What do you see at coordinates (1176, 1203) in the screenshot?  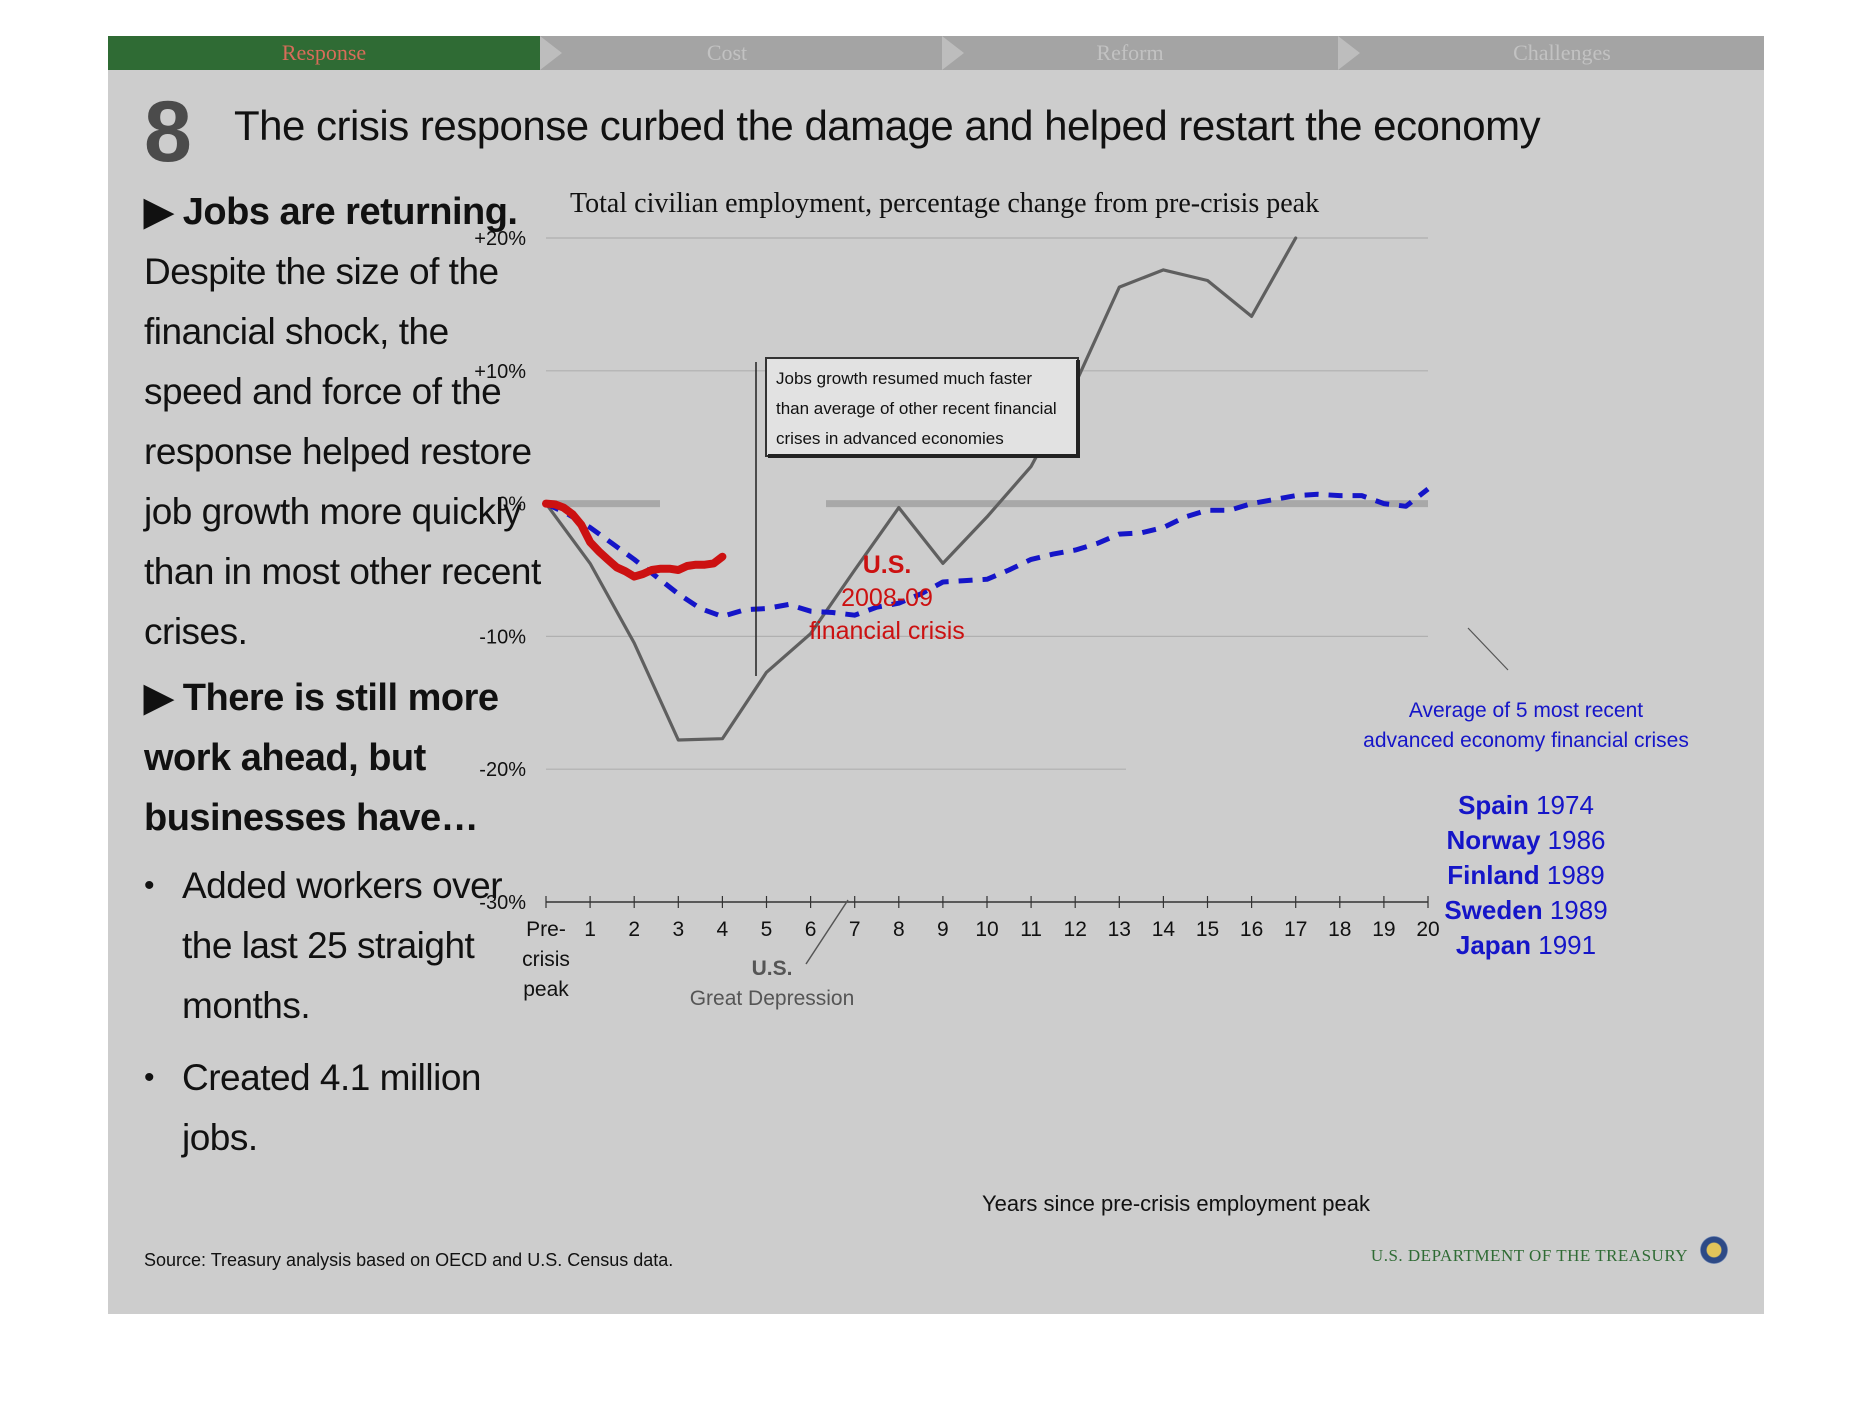 I see `x-axis-label: Years since pre-crisis employment peak` at bounding box center [1176, 1203].